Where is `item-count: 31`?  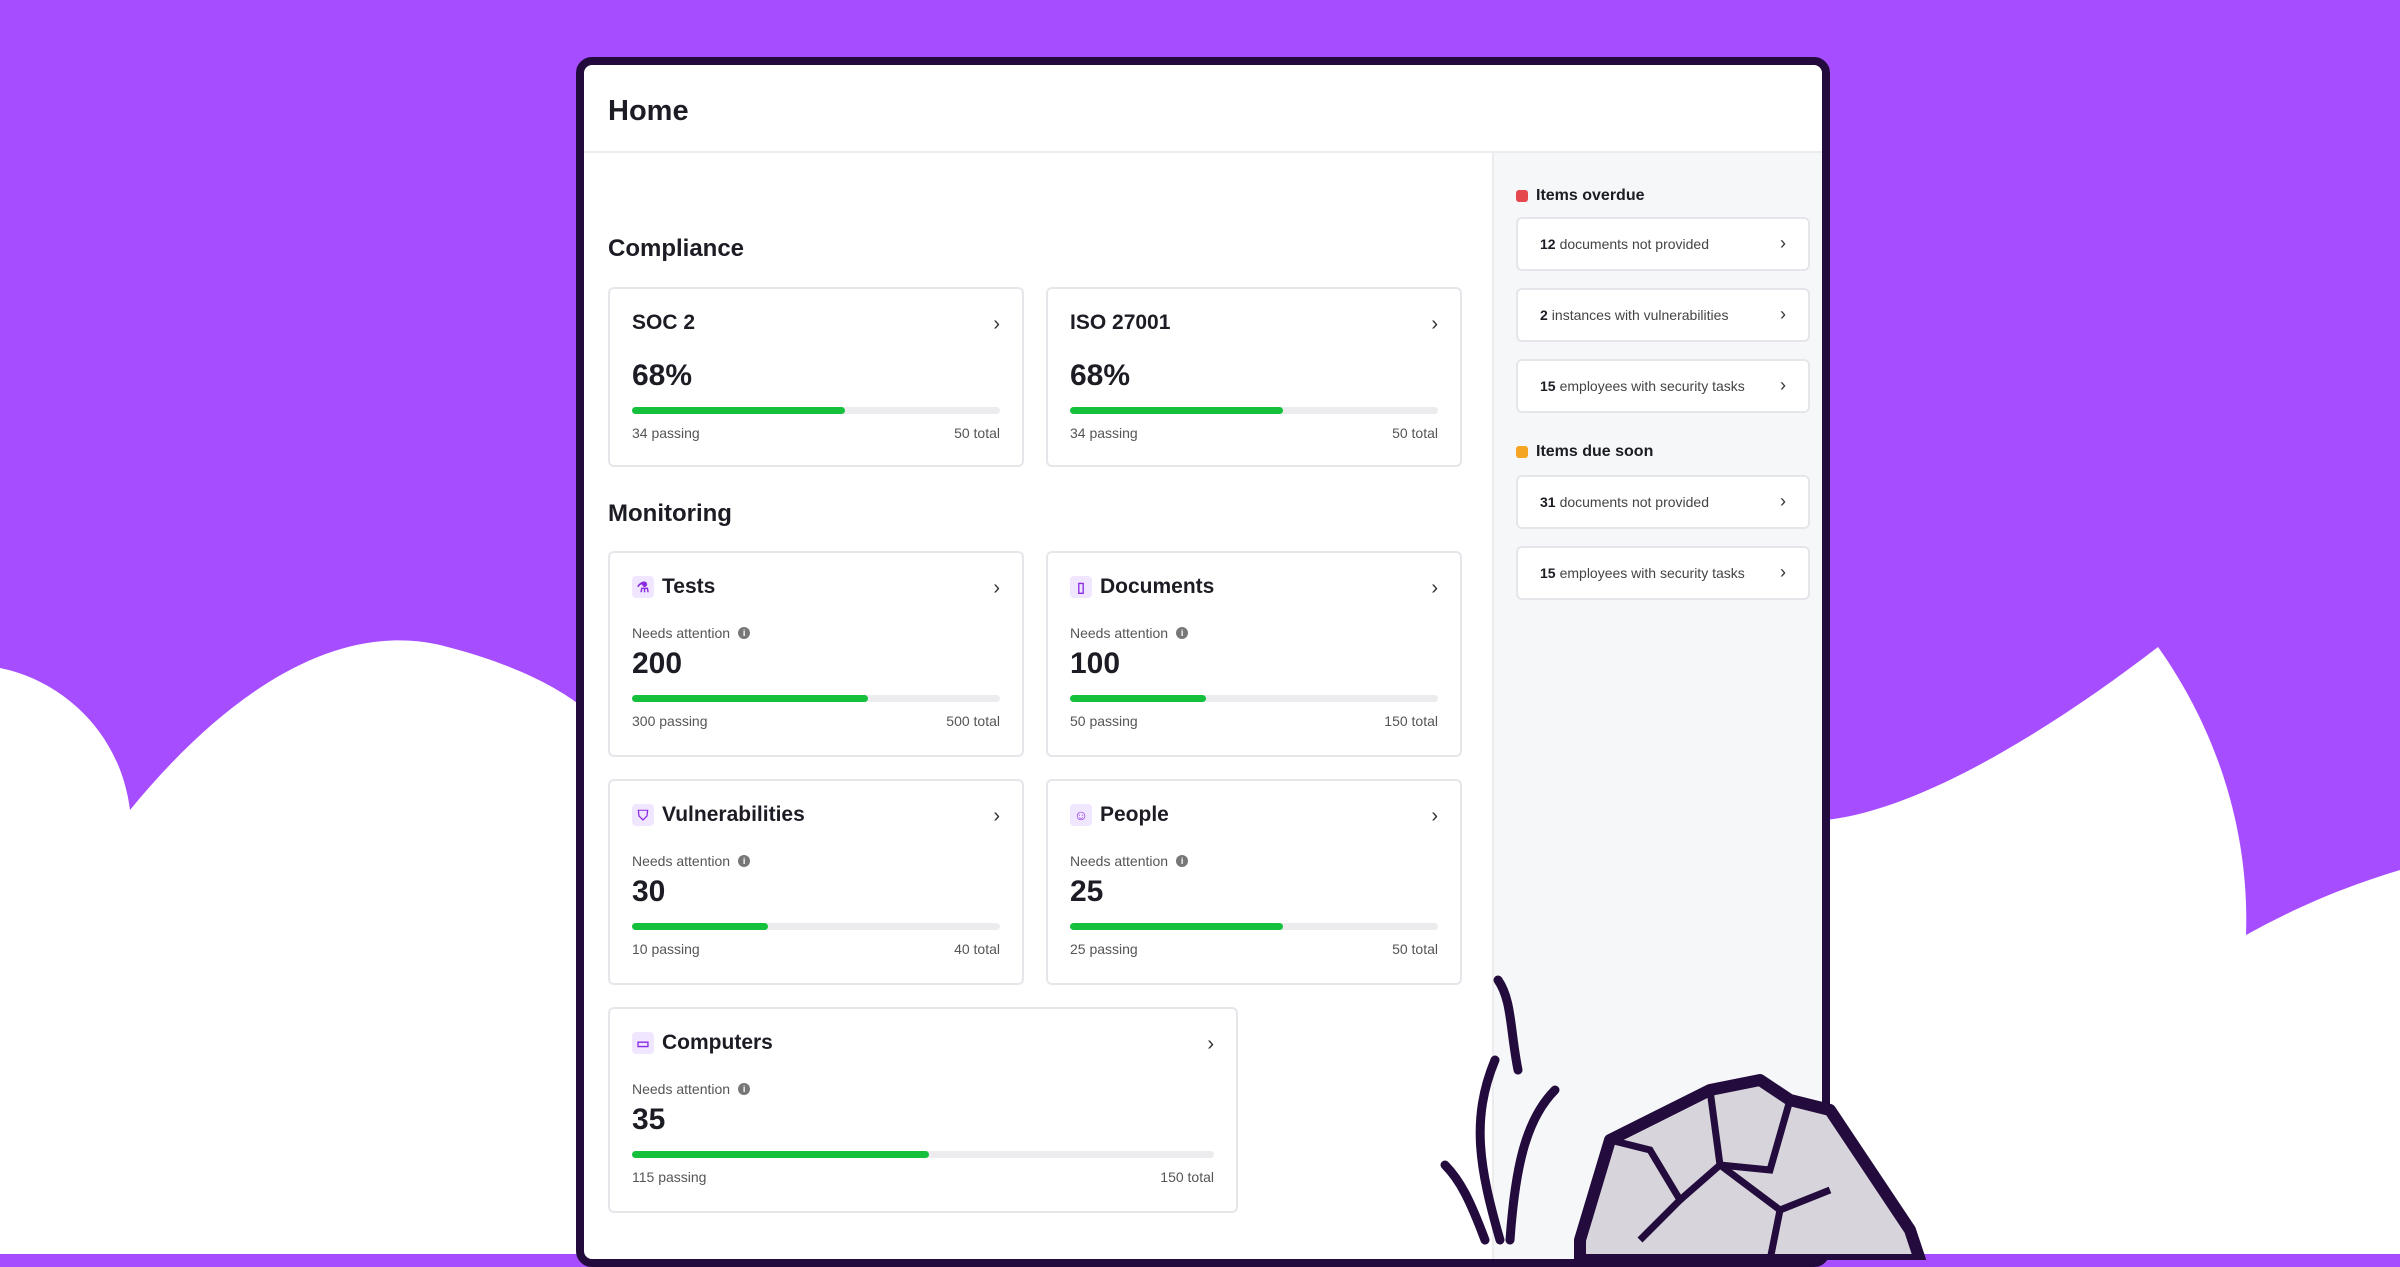
item-count: 31 is located at coordinates (1548, 502).